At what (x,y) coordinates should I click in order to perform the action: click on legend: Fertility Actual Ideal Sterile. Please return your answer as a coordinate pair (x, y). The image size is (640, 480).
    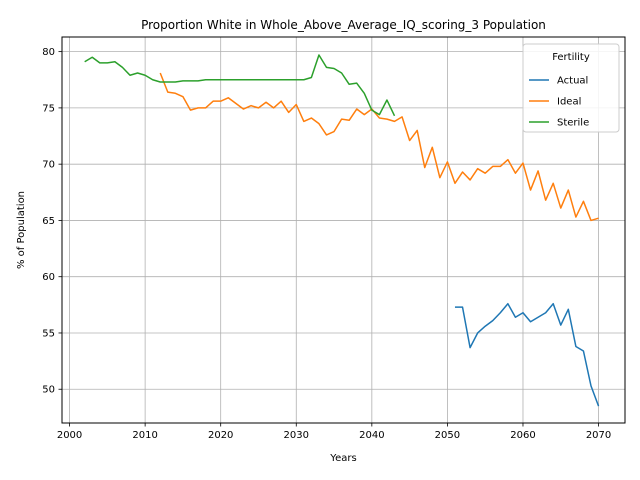
    Looking at the image, I should click on (571, 88).